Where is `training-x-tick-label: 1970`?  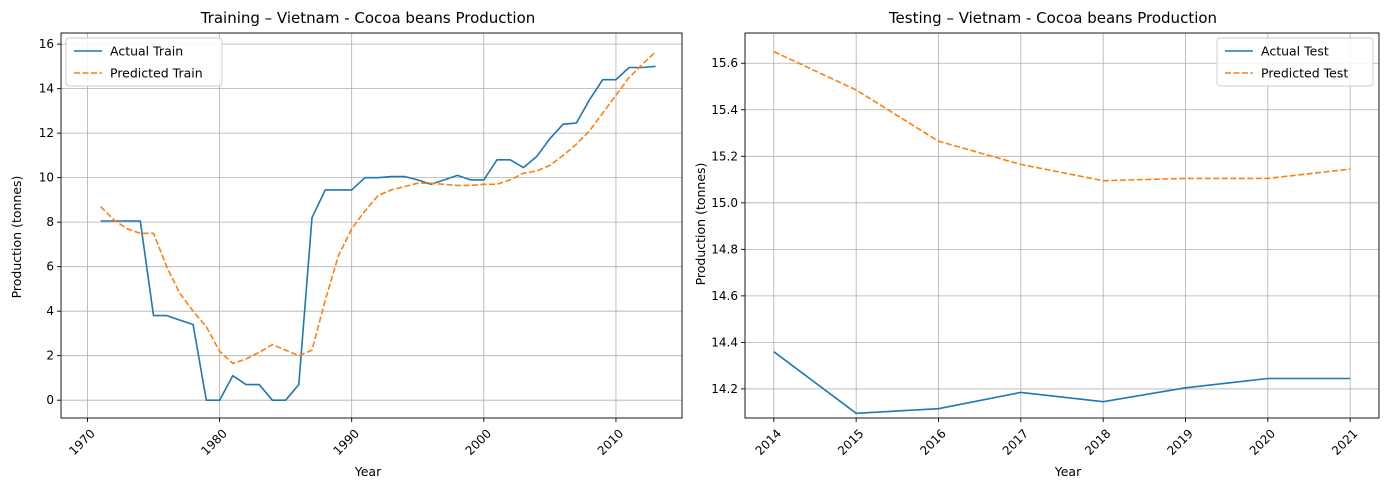
training-x-tick-label: 1970 is located at coordinates (81, 441).